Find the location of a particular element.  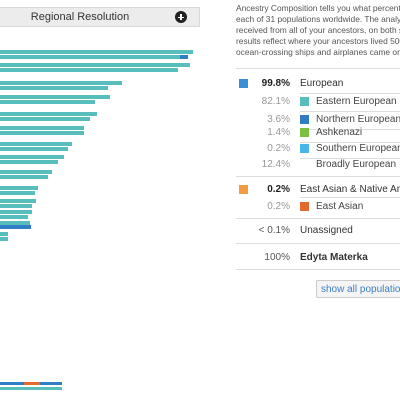

total-row: 100% Edyta Materka is located at coordinates (318, 258).